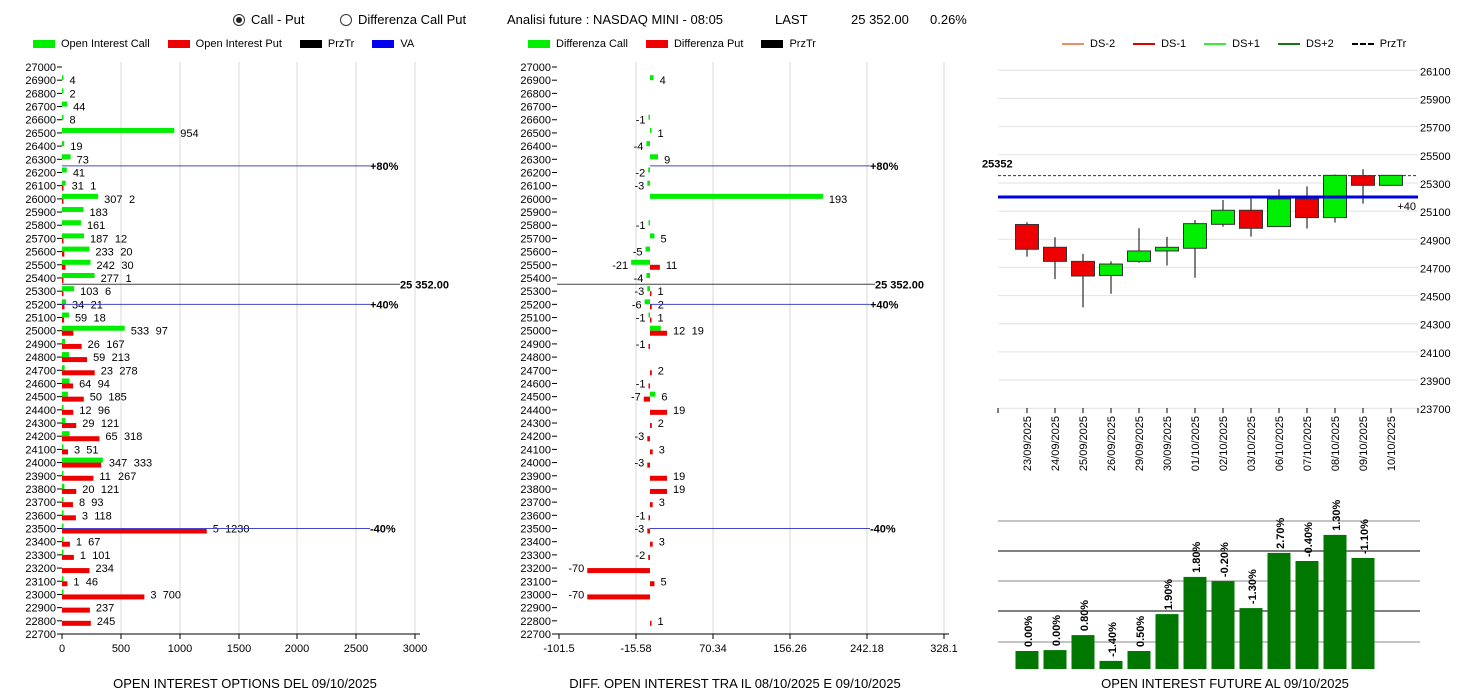  I want to click on left_chart-strike-label: 23700, so click(40, 503).